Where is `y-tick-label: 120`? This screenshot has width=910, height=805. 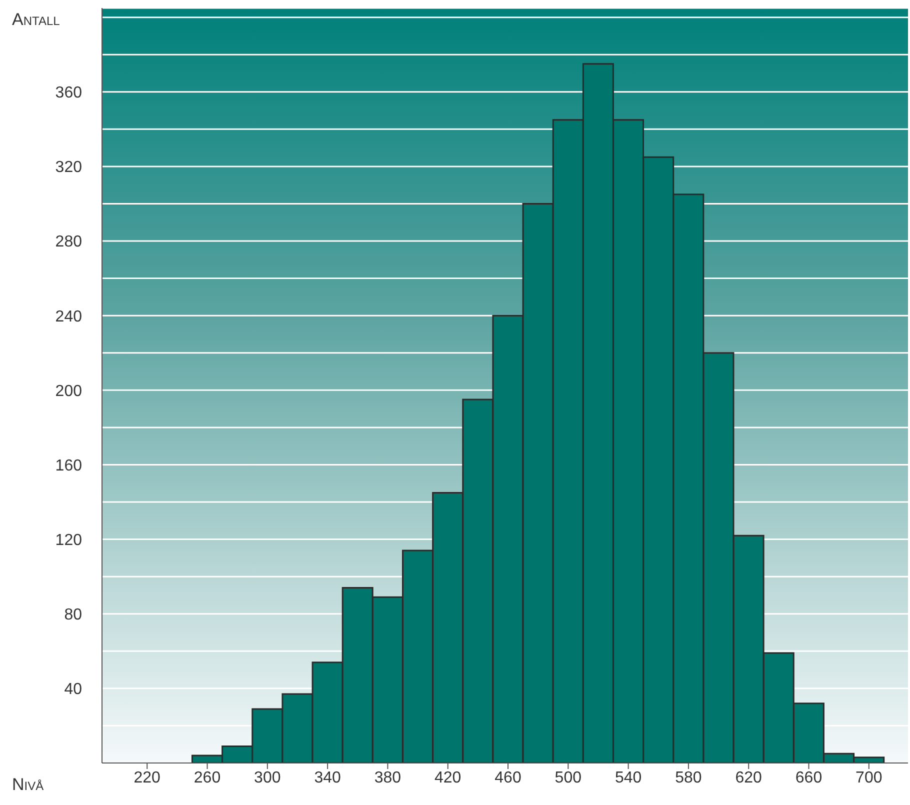
y-tick-label: 120 is located at coordinates (68, 540).